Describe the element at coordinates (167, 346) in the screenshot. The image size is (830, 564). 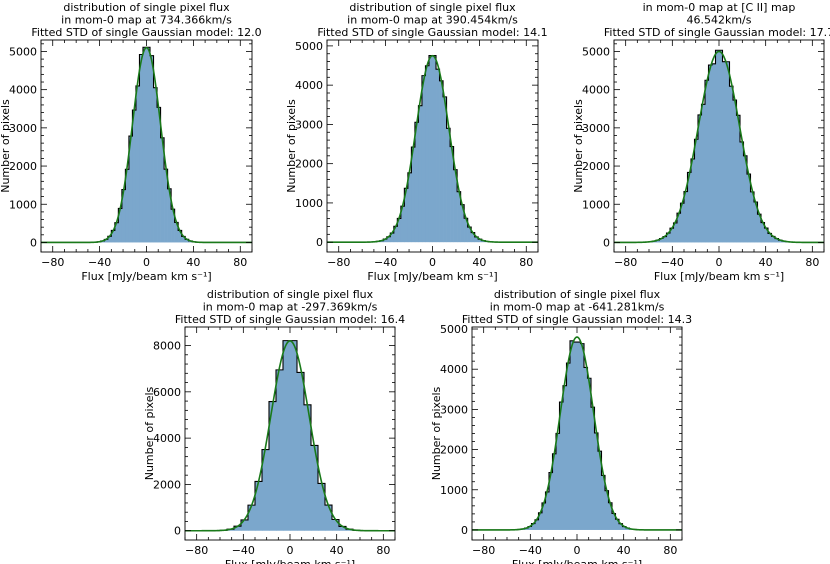
I see `y-tick-label: 8000` at that location.